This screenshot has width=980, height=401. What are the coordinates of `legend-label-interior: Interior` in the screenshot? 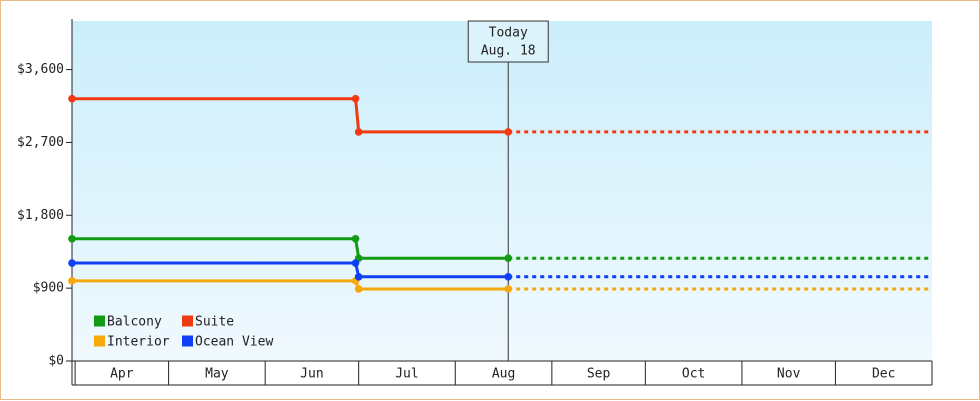 It's located at (138, 342).